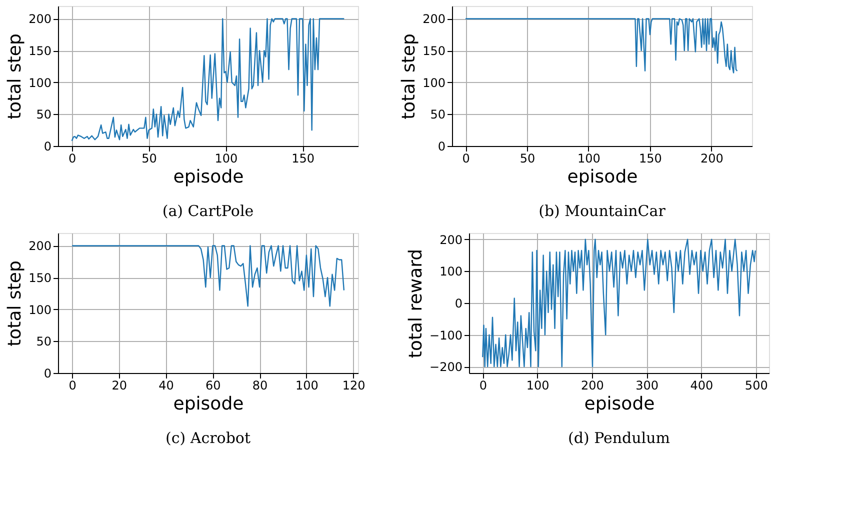 The width and height of the screenshot is (851, 515). I want to click on y-tick-label: −100, so click(446, 335).